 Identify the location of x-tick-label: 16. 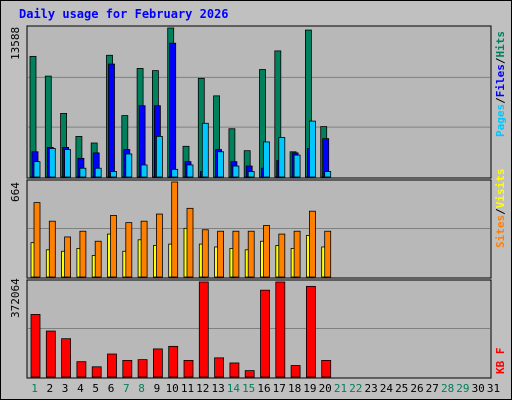
(263, 388).